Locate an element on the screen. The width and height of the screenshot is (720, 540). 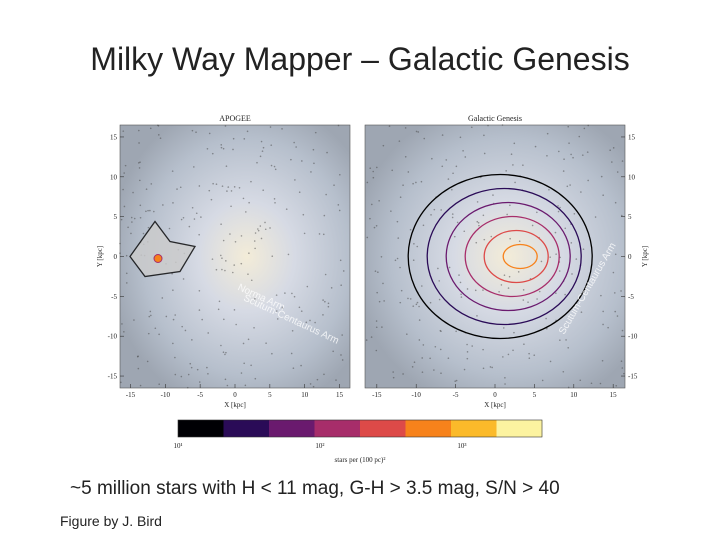
x-tick-label: 0 is located at coordinates (235, 395).